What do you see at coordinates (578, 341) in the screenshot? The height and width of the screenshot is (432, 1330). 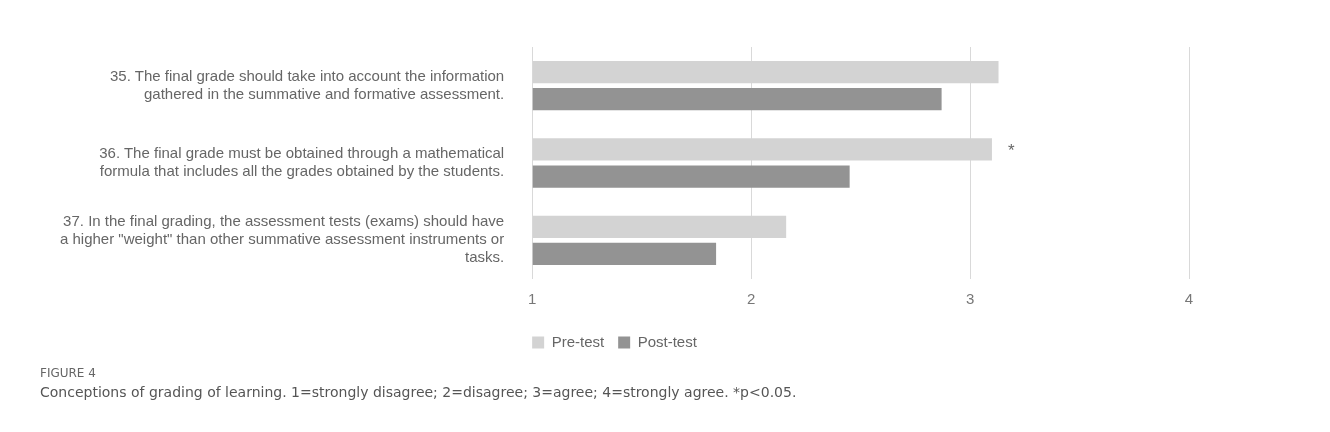 I see `legend-label: Pre-test` at bounding box center [578, 341].